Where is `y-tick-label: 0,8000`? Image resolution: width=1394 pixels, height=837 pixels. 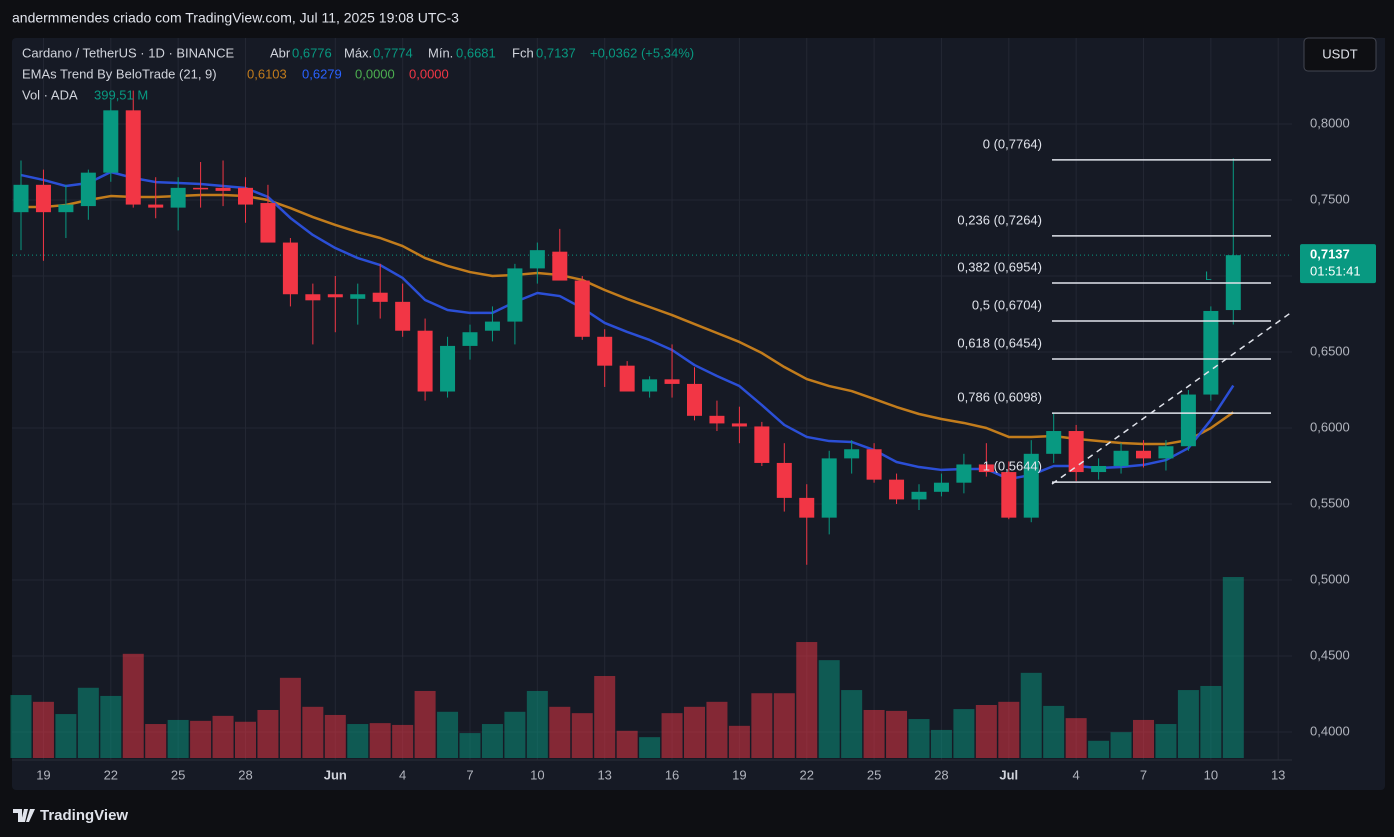 y-tick-label: 0,8000 is located at coordinates (1330, 122).